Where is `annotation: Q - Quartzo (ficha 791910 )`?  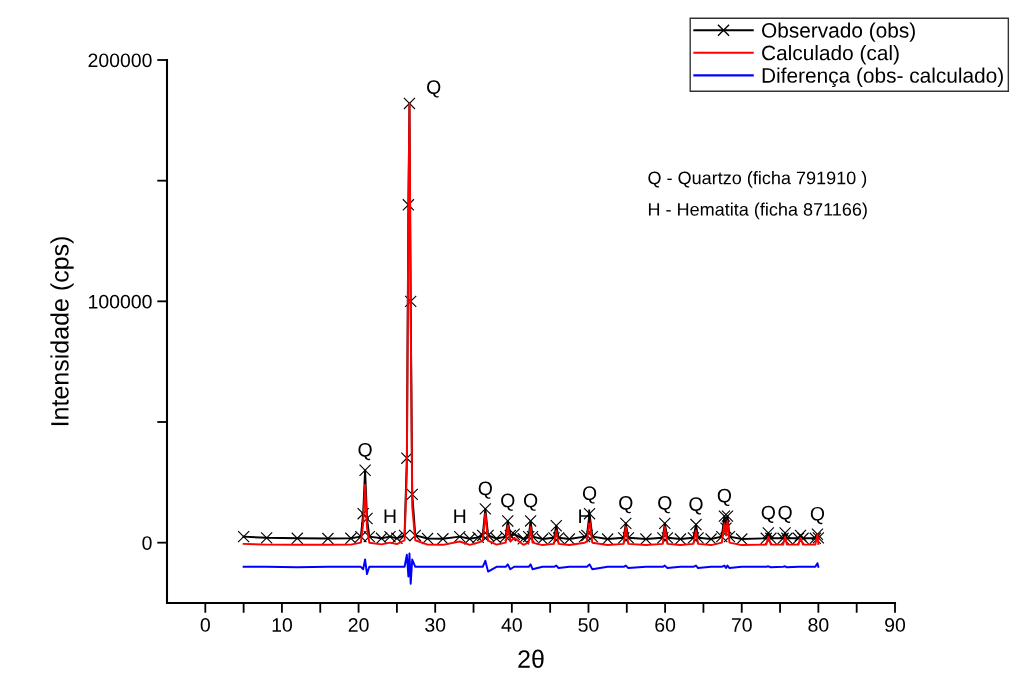 annotation: Q - Quartzo (ficha 791910 ) is located at coordinates (757, 179).